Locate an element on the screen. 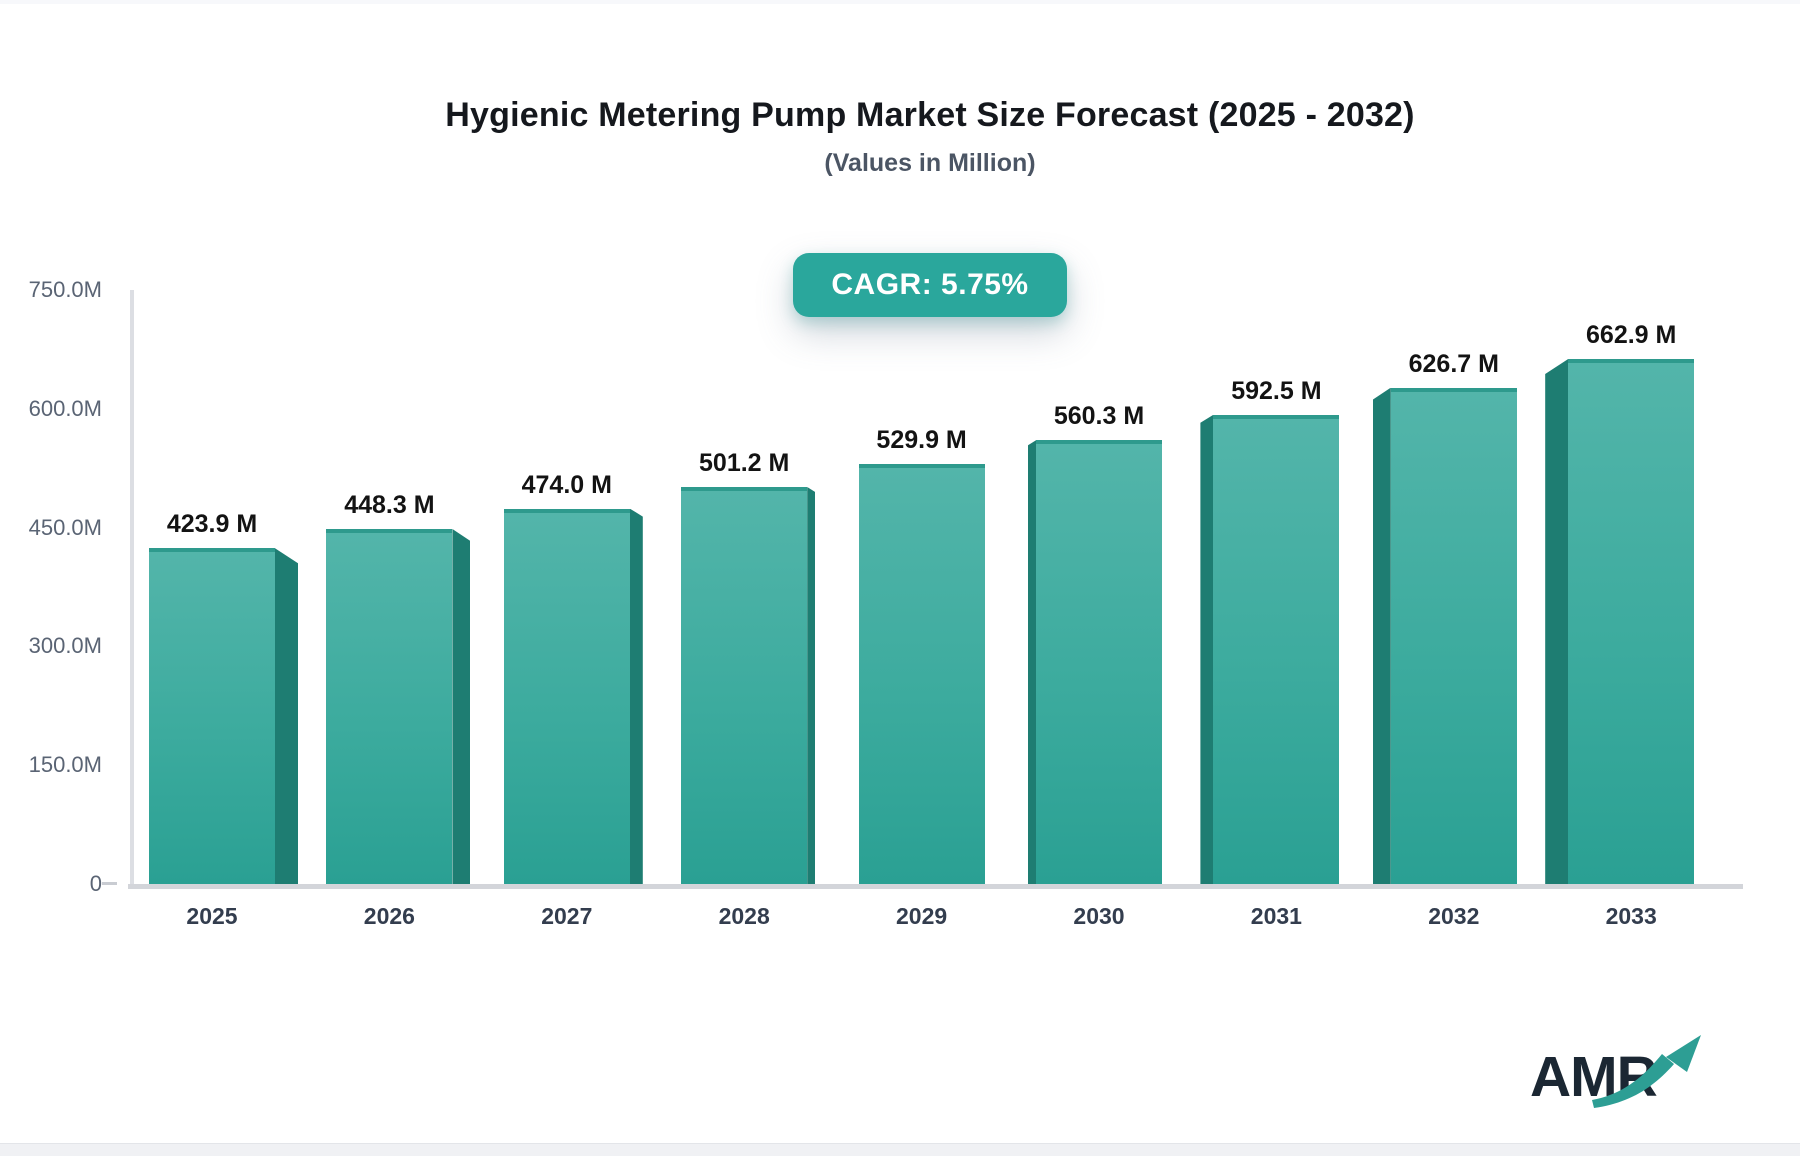 The height and width of the screenshot is (1156, 1800). x-axis-label: 2026 is located at coordinates (389, 916).